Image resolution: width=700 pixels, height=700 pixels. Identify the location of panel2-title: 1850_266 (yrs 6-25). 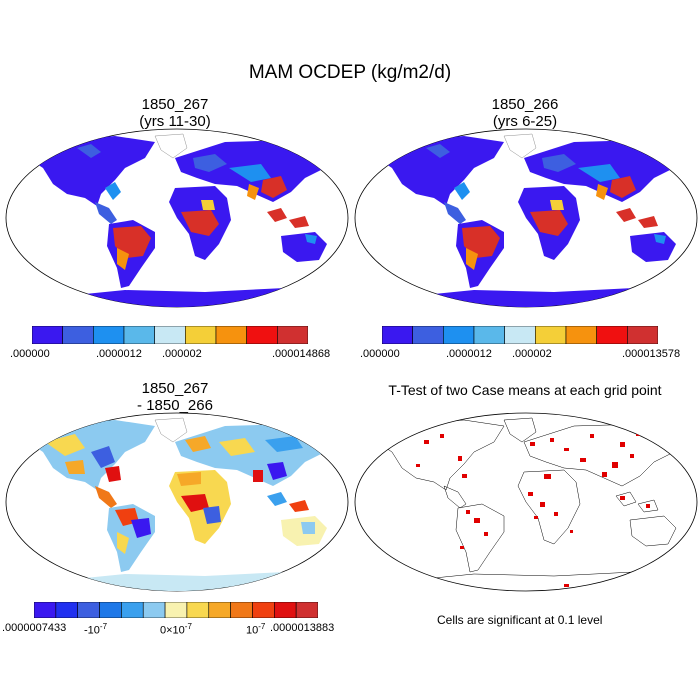
(525, 113).